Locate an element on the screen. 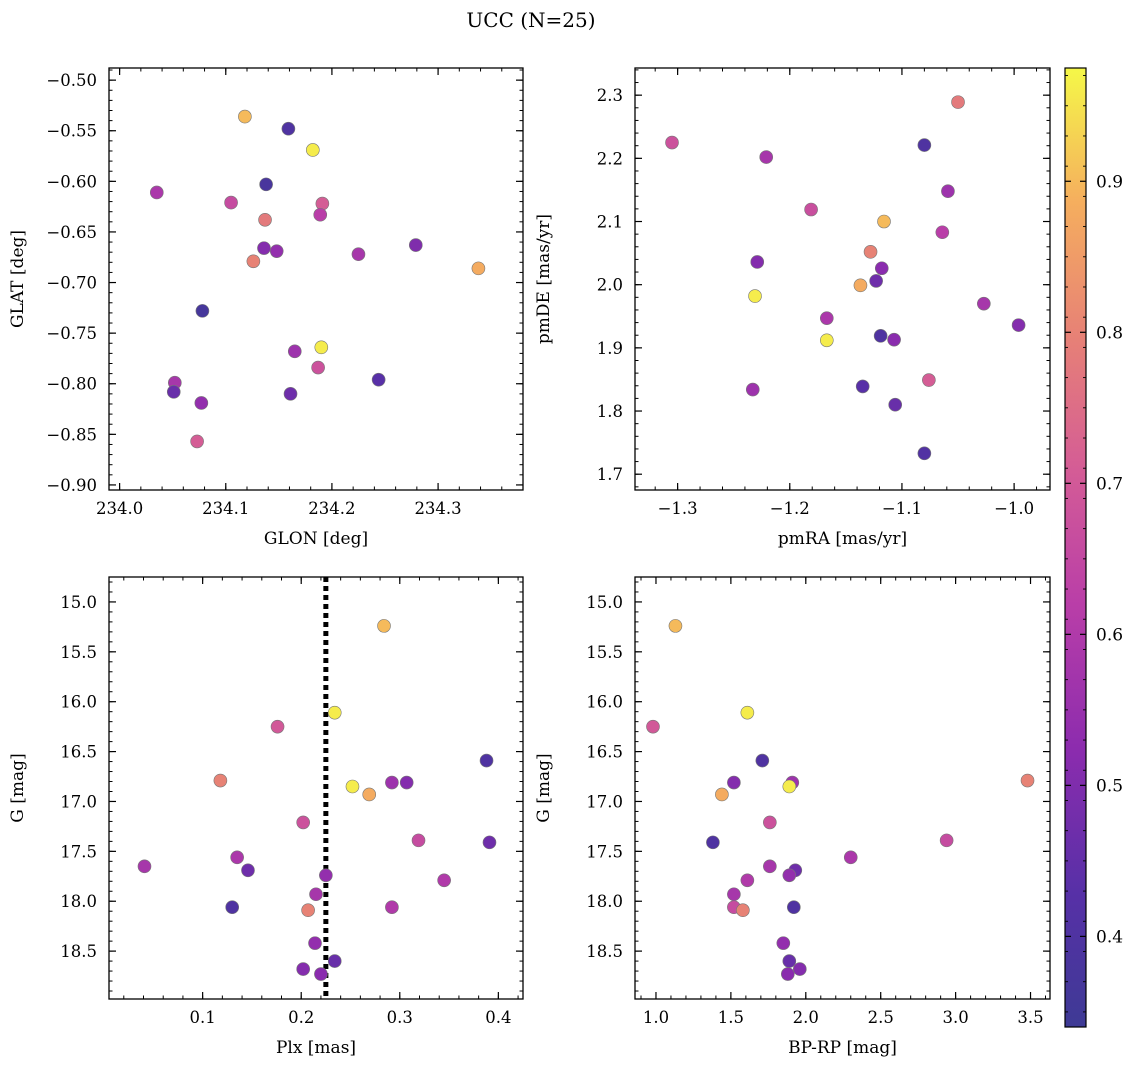 This screenshot has width=1136, height=1067. x-axis-label: Plx [mas] is located at coordinates (316, 1048).